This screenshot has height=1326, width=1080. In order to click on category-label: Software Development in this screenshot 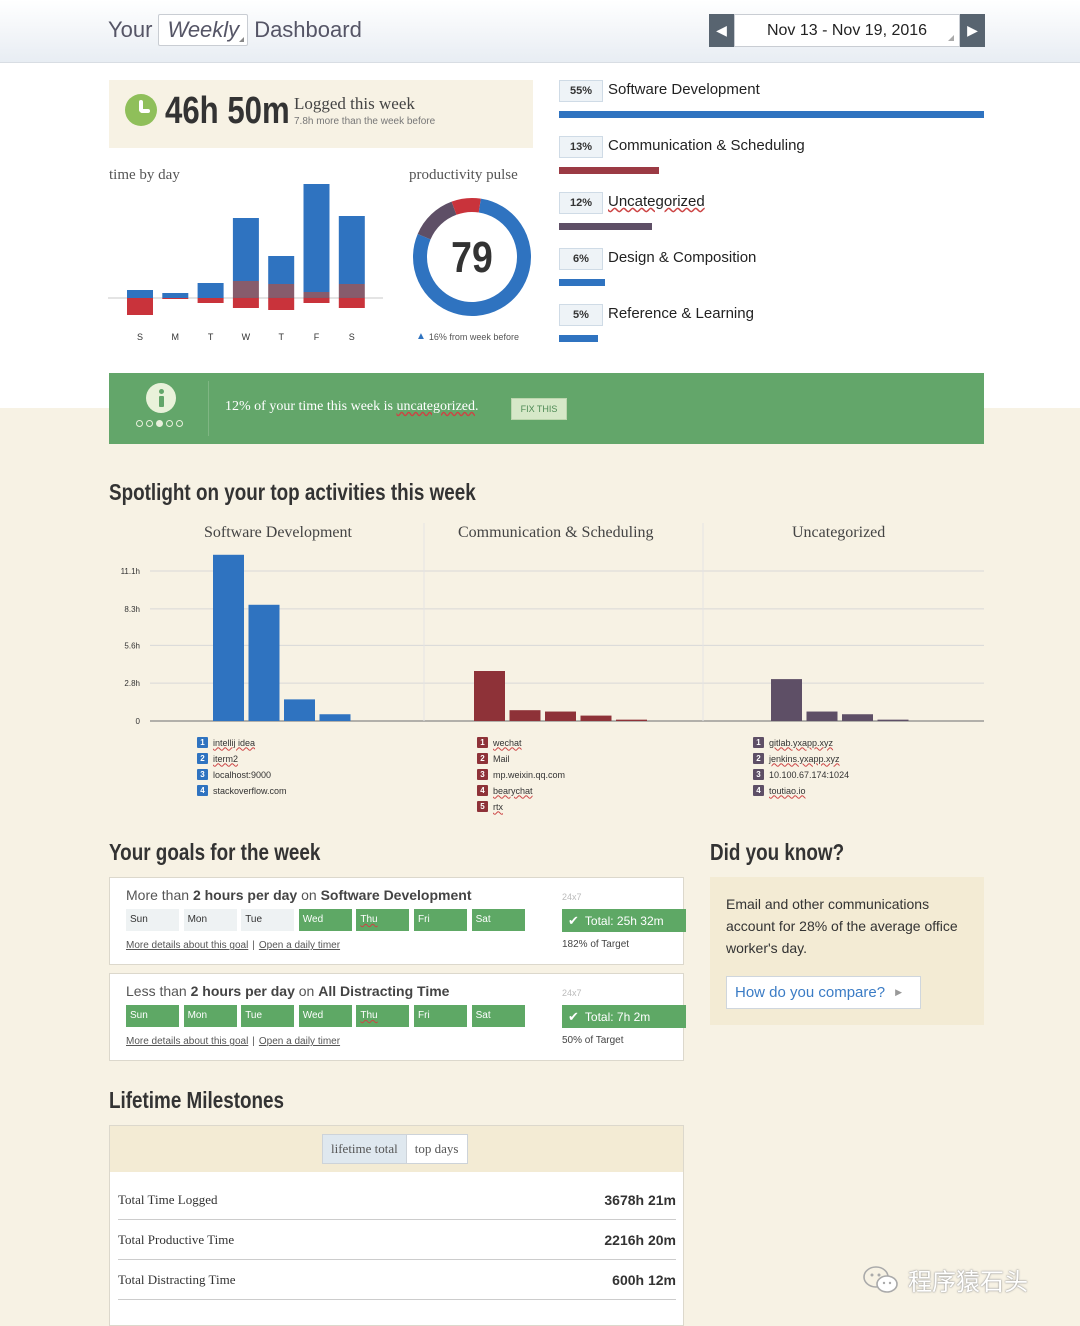, I will do `click(684, 89)`.